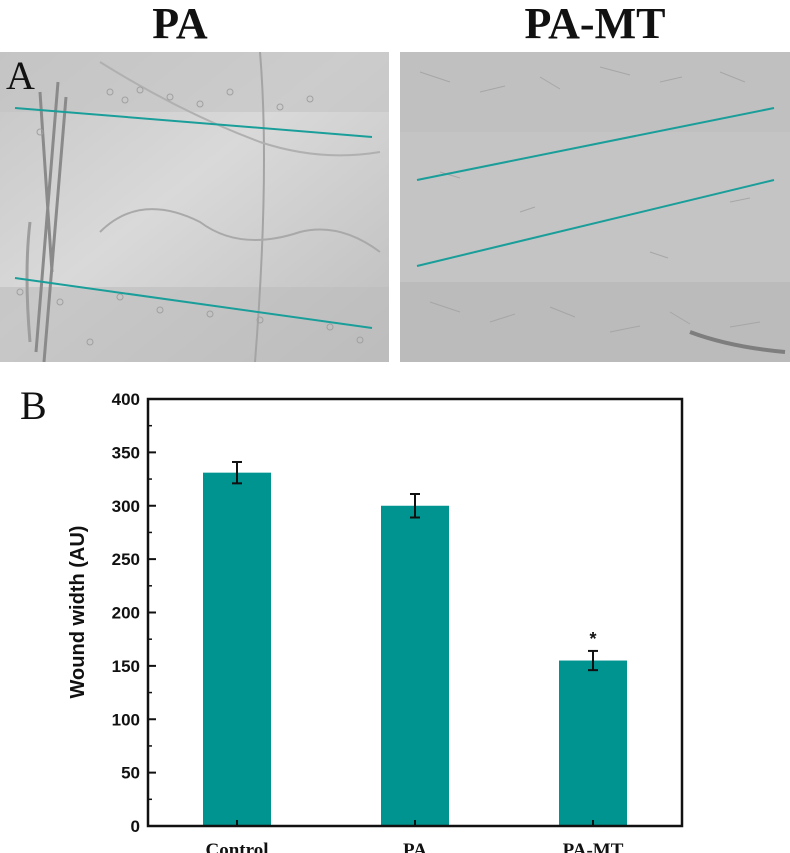  Describe the element at coordinates (126, 666) in the screenshot. I see `y-tick-label: 150` at that location.